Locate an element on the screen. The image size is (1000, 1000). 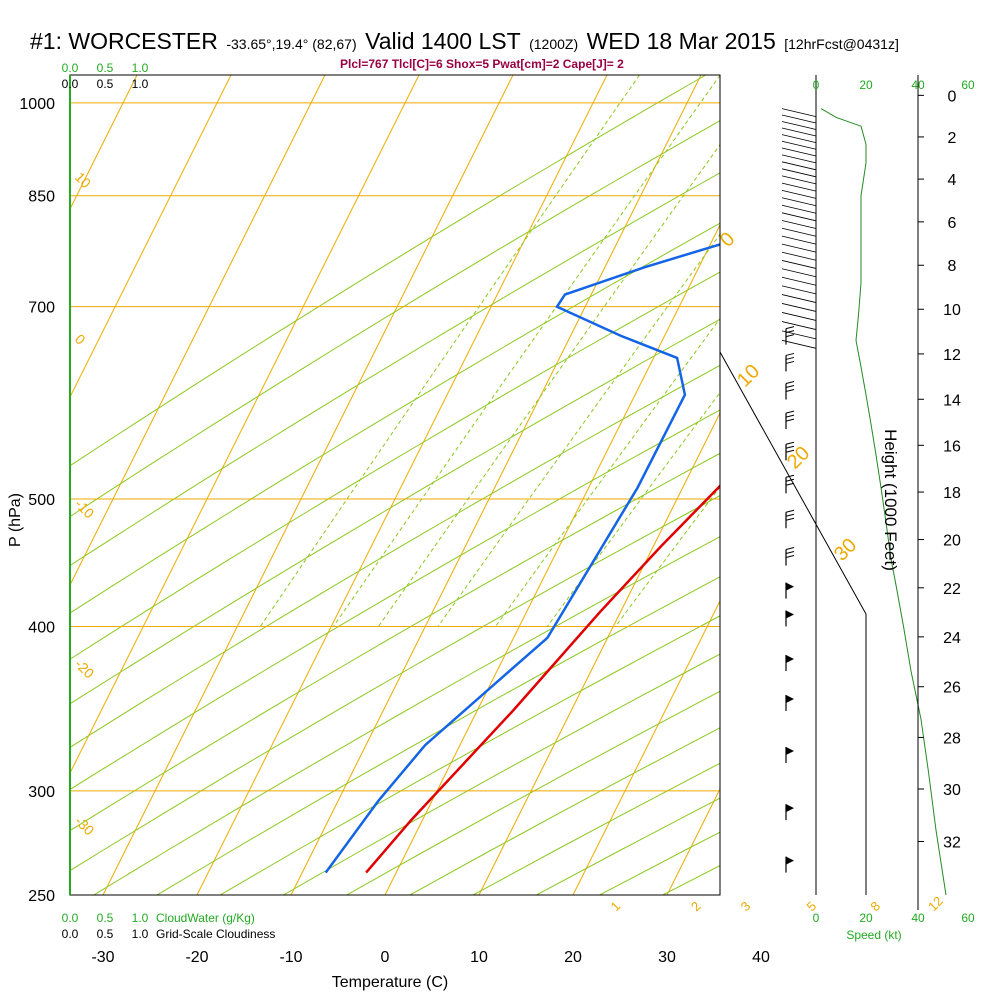
wind-speed-tick: 60 is located at coordinates (968, 85).